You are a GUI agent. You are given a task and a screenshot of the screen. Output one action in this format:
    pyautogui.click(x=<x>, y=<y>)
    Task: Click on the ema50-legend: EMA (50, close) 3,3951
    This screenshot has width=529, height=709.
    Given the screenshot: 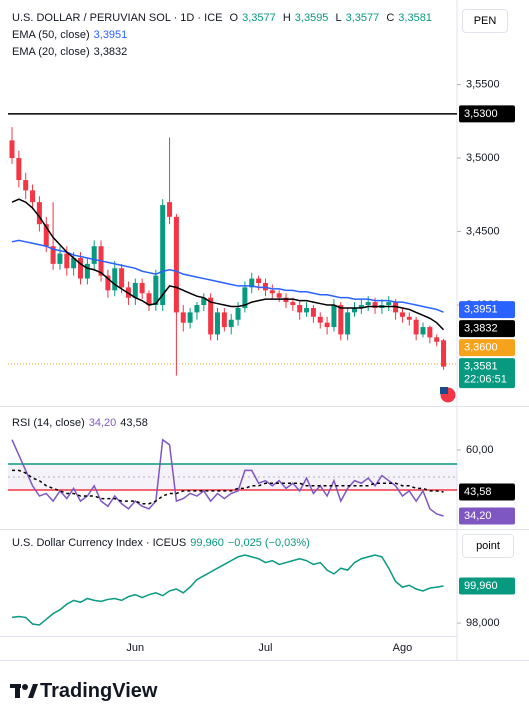 What is the action you would take?
    pyautogui.click(x=72, y=35)
    